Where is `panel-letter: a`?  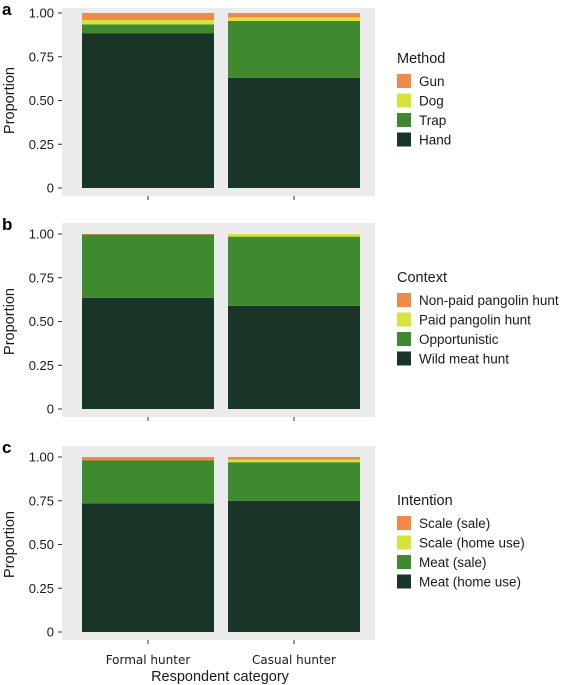
panel-letter: a is located at coordinates (7, 9).